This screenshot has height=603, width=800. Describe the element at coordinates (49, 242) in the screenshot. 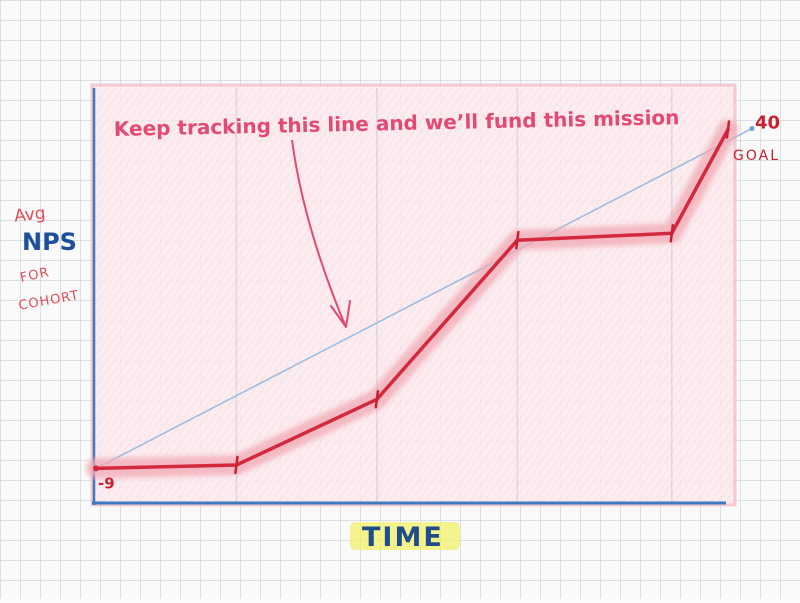

I see `ylabel-nps: NPS` at that location.